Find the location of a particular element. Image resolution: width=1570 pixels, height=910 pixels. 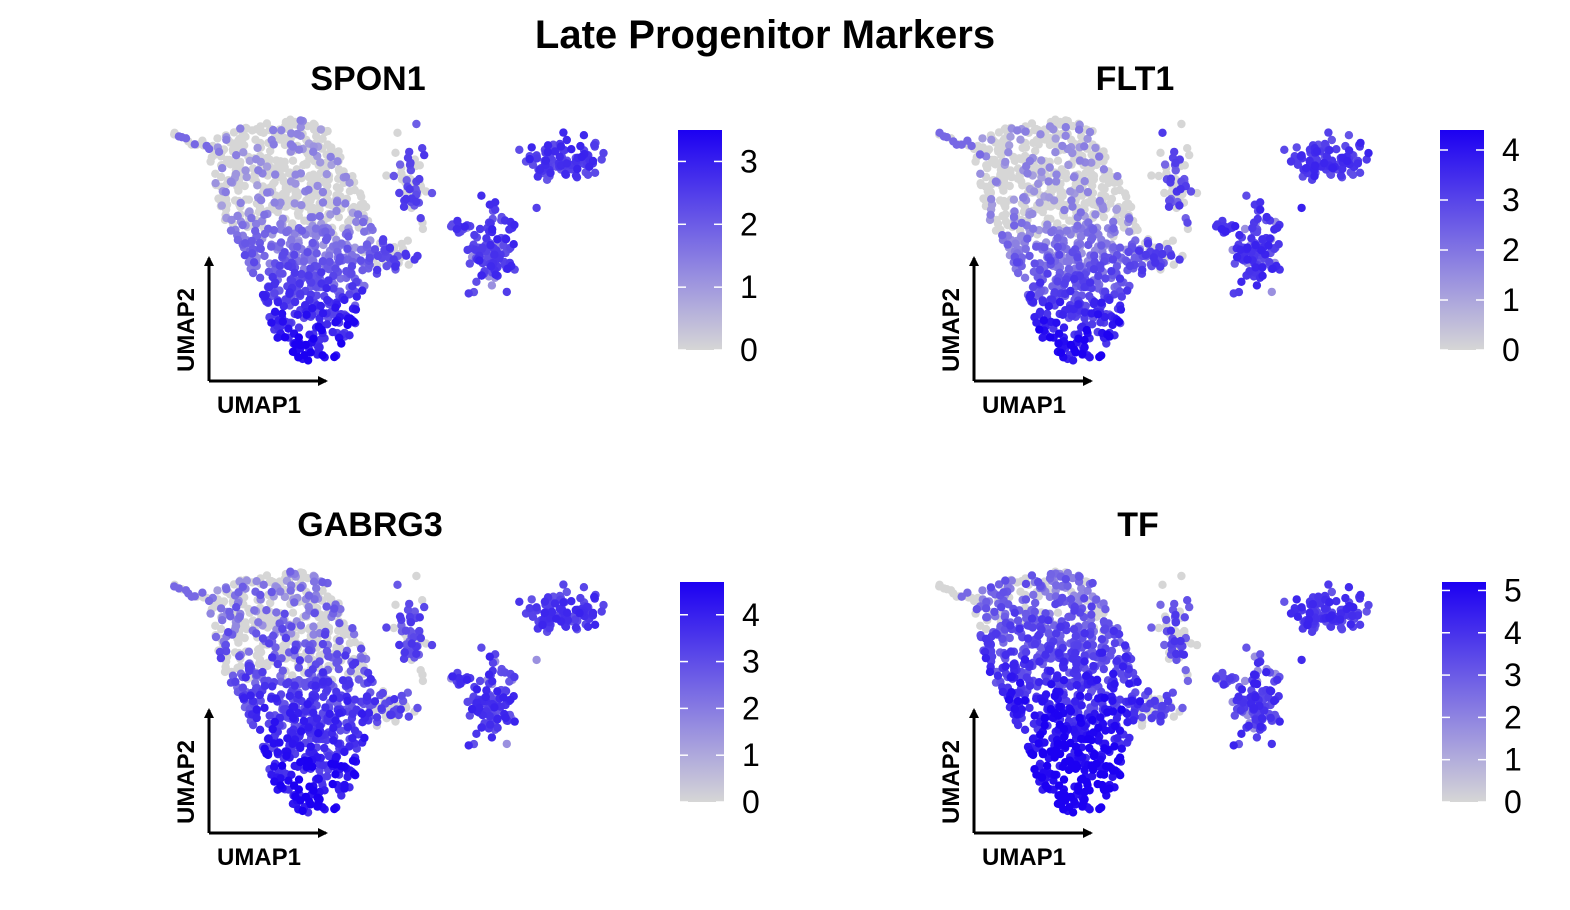

colorbar-tick-label: 2 is located at coordinates (749, 224).